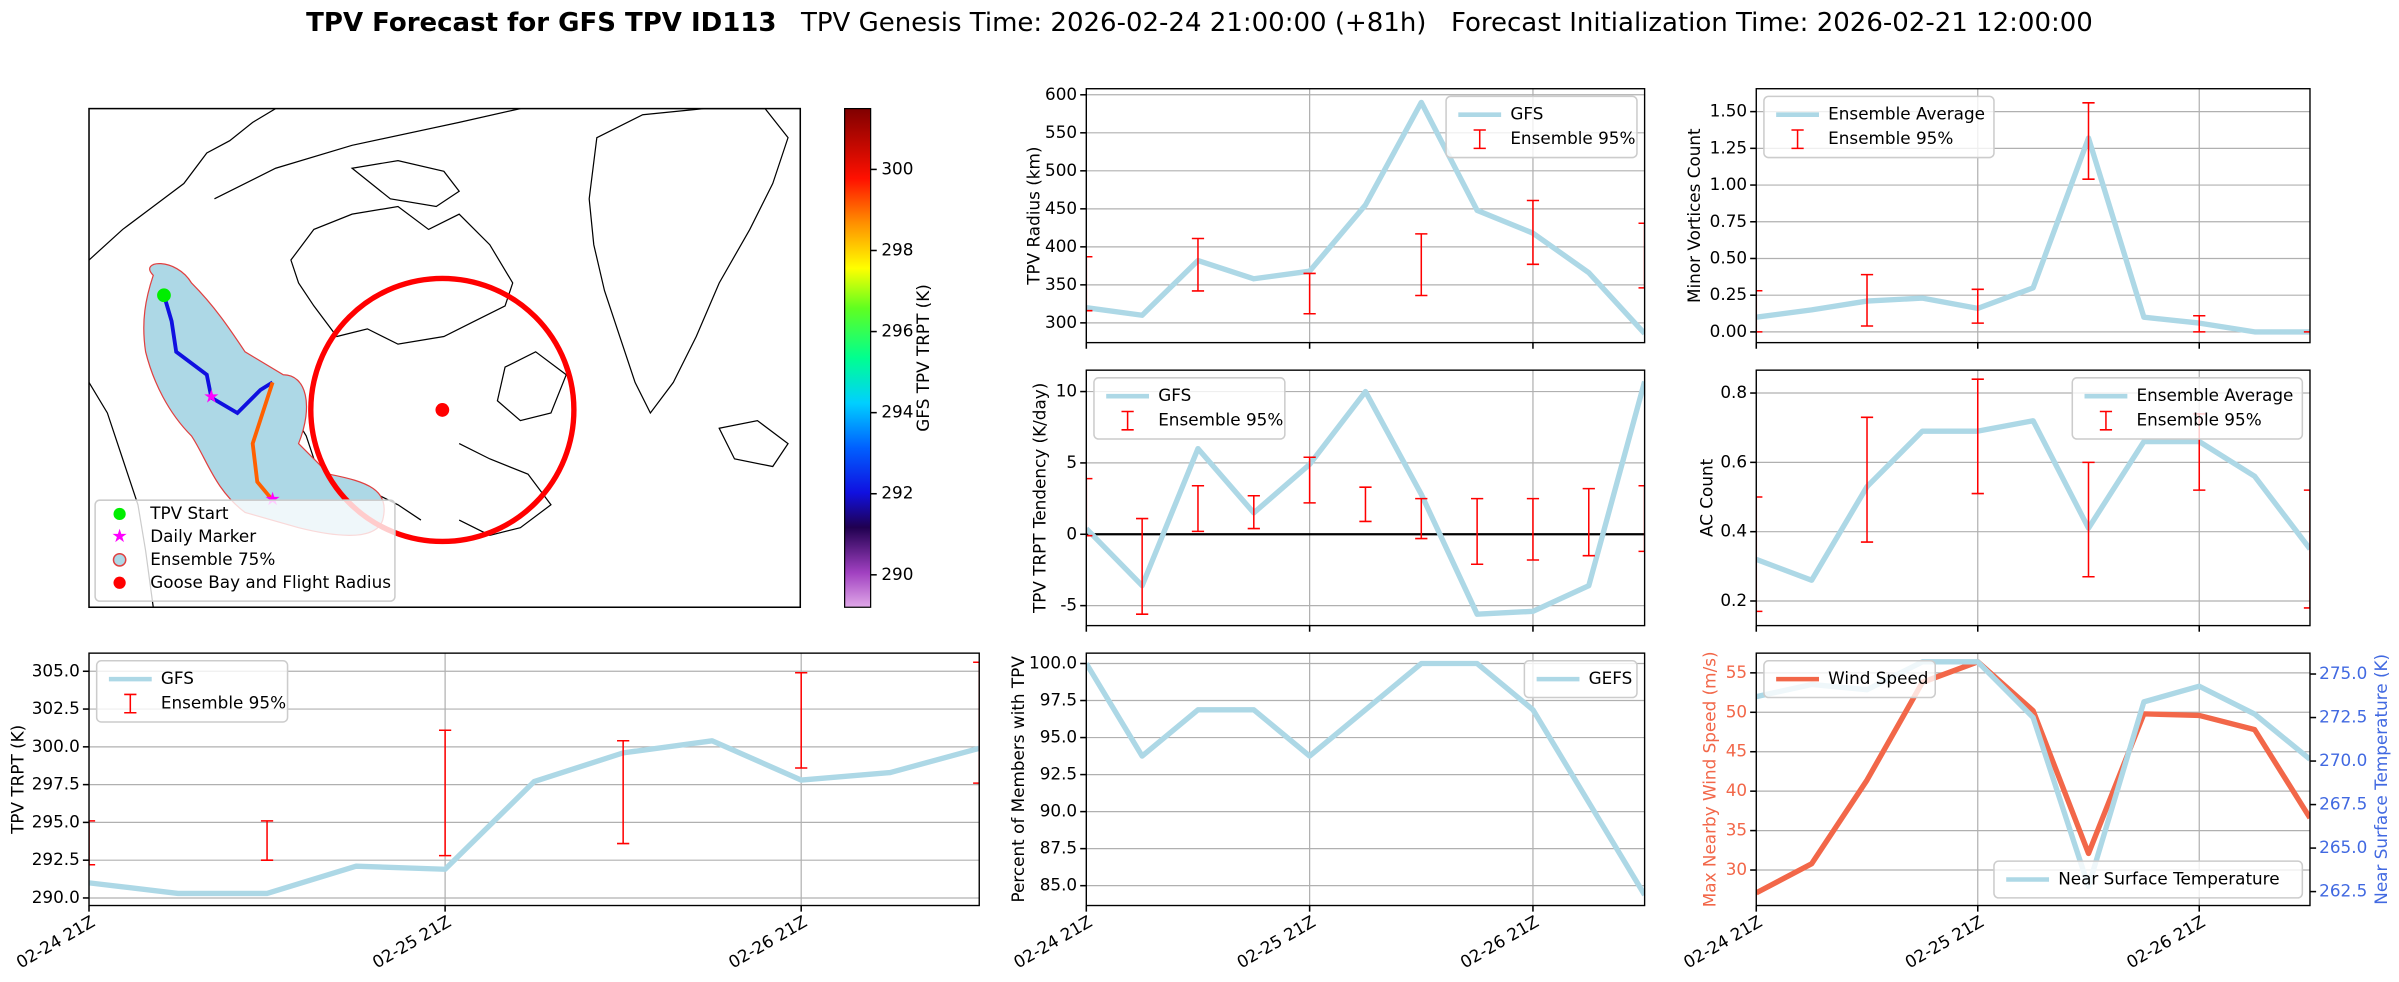  What do you see at coordinates (1061, 322) in the screenshot?
I see `y-tick-label: 300` at bounding box center [1061, 322].